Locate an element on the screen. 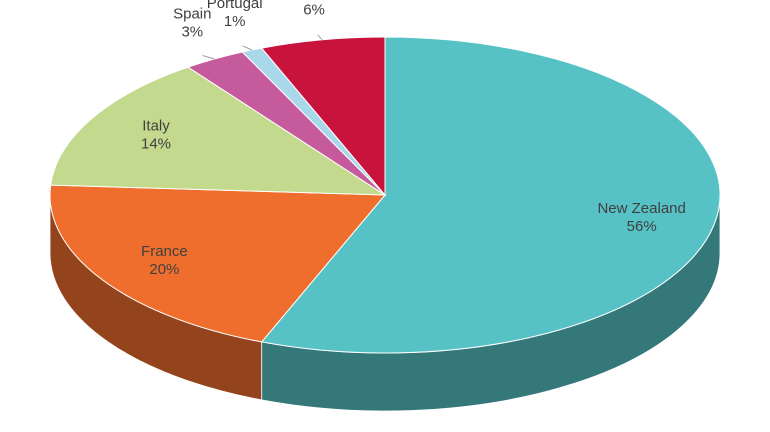 This screenshot has height=432, width=770. slice-value-label: 14% is located at coordinates (156, 144).